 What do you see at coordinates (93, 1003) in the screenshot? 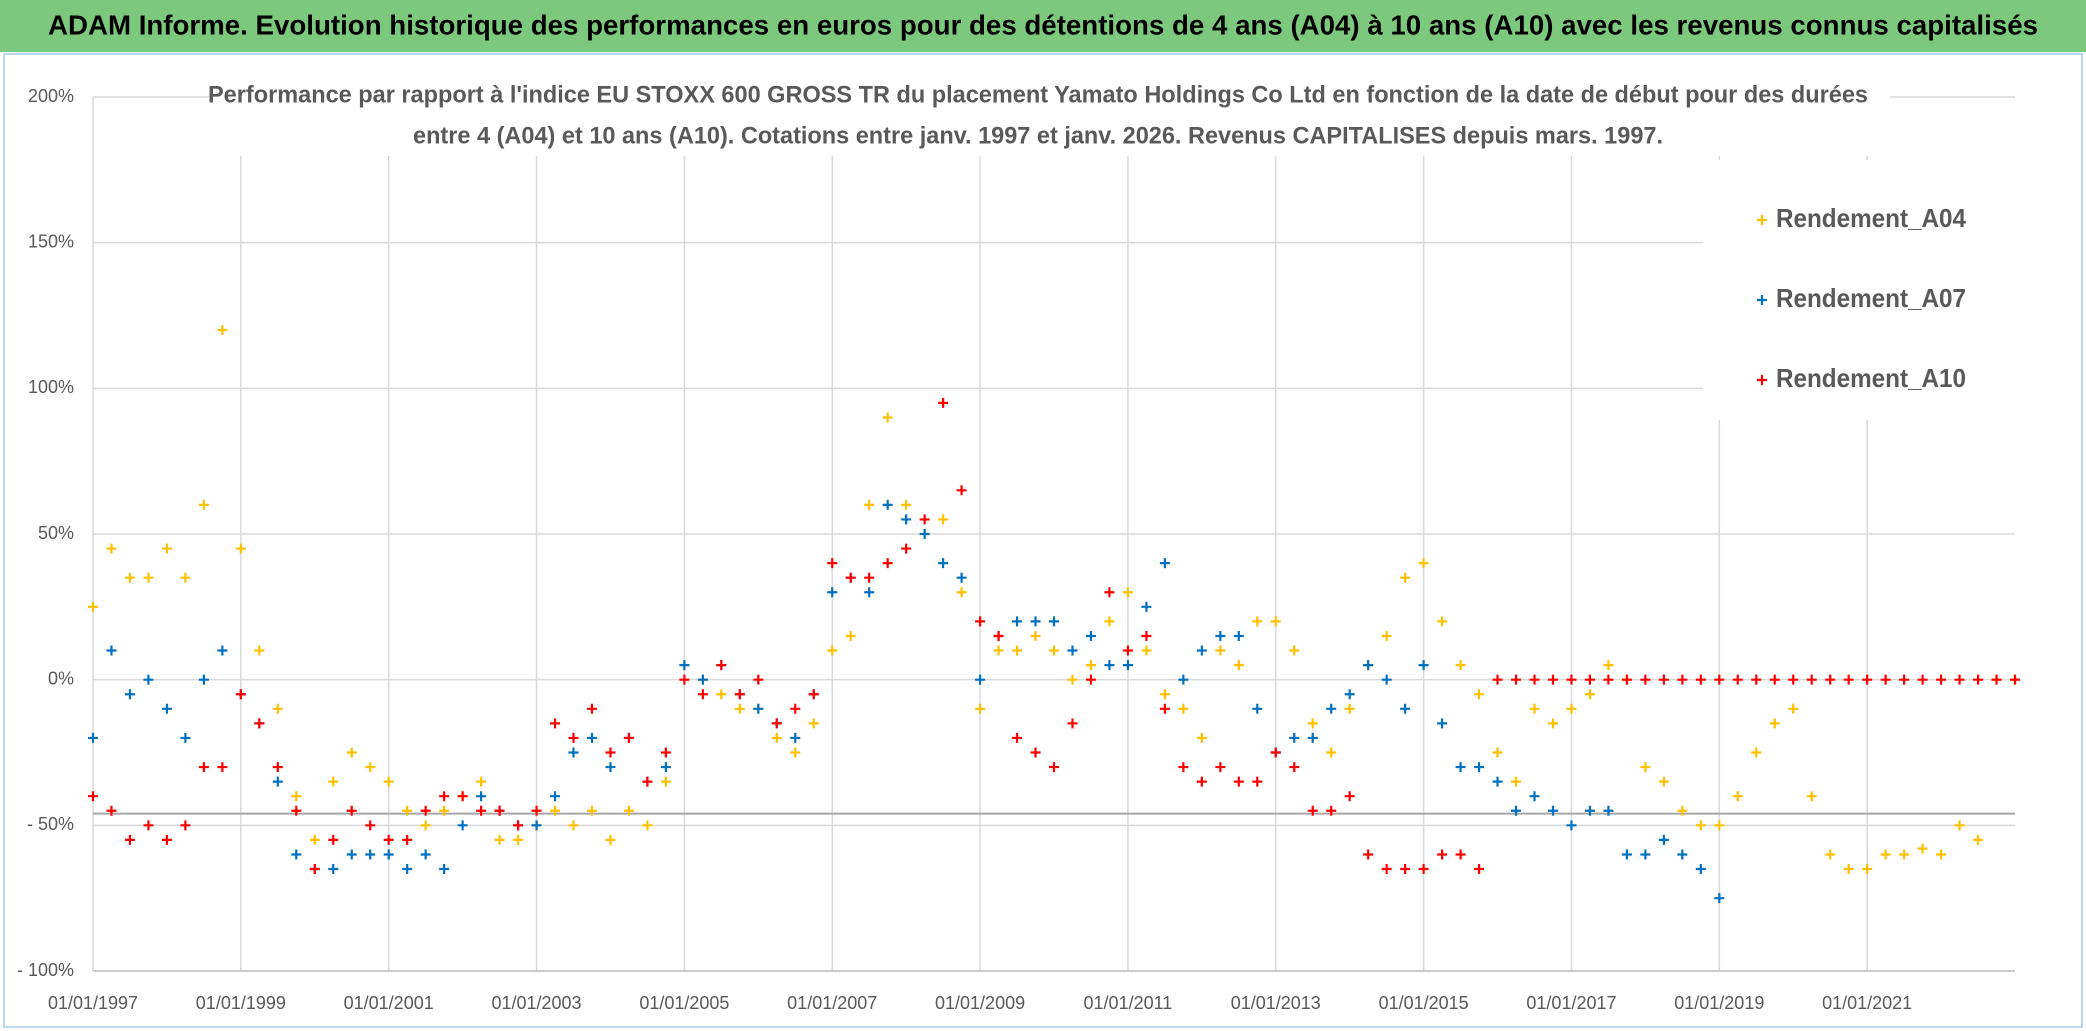
I see `x-tick-label: 01/01/1997` at bounding box center [93, 1003].